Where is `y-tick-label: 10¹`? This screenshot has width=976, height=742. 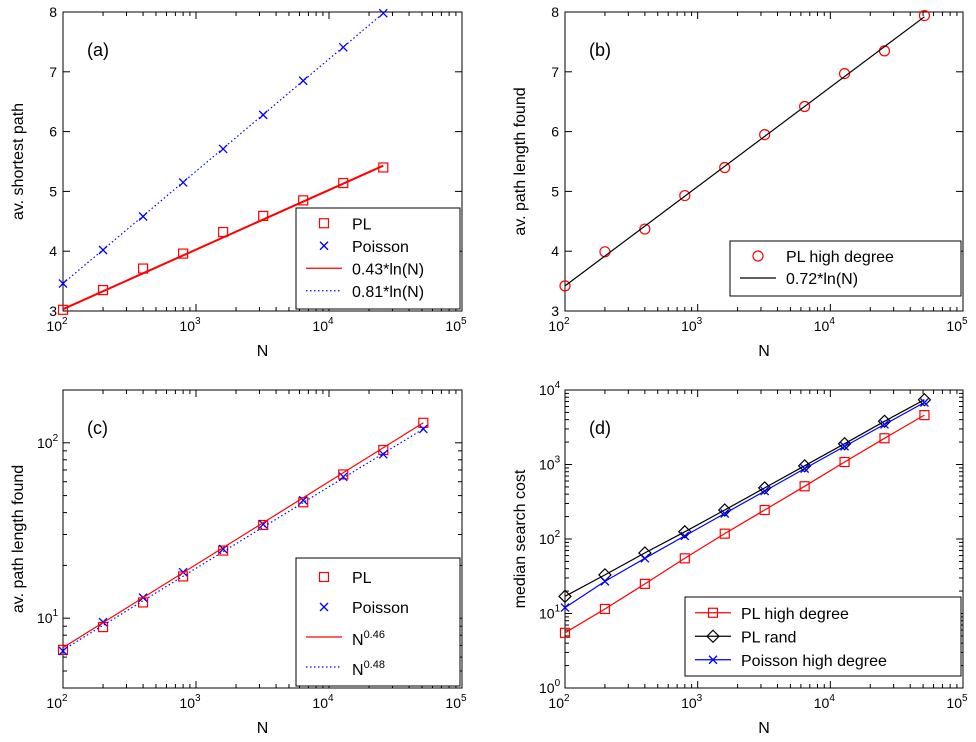
y-tick-label: 10¹ is located at coordinates (48, 617).